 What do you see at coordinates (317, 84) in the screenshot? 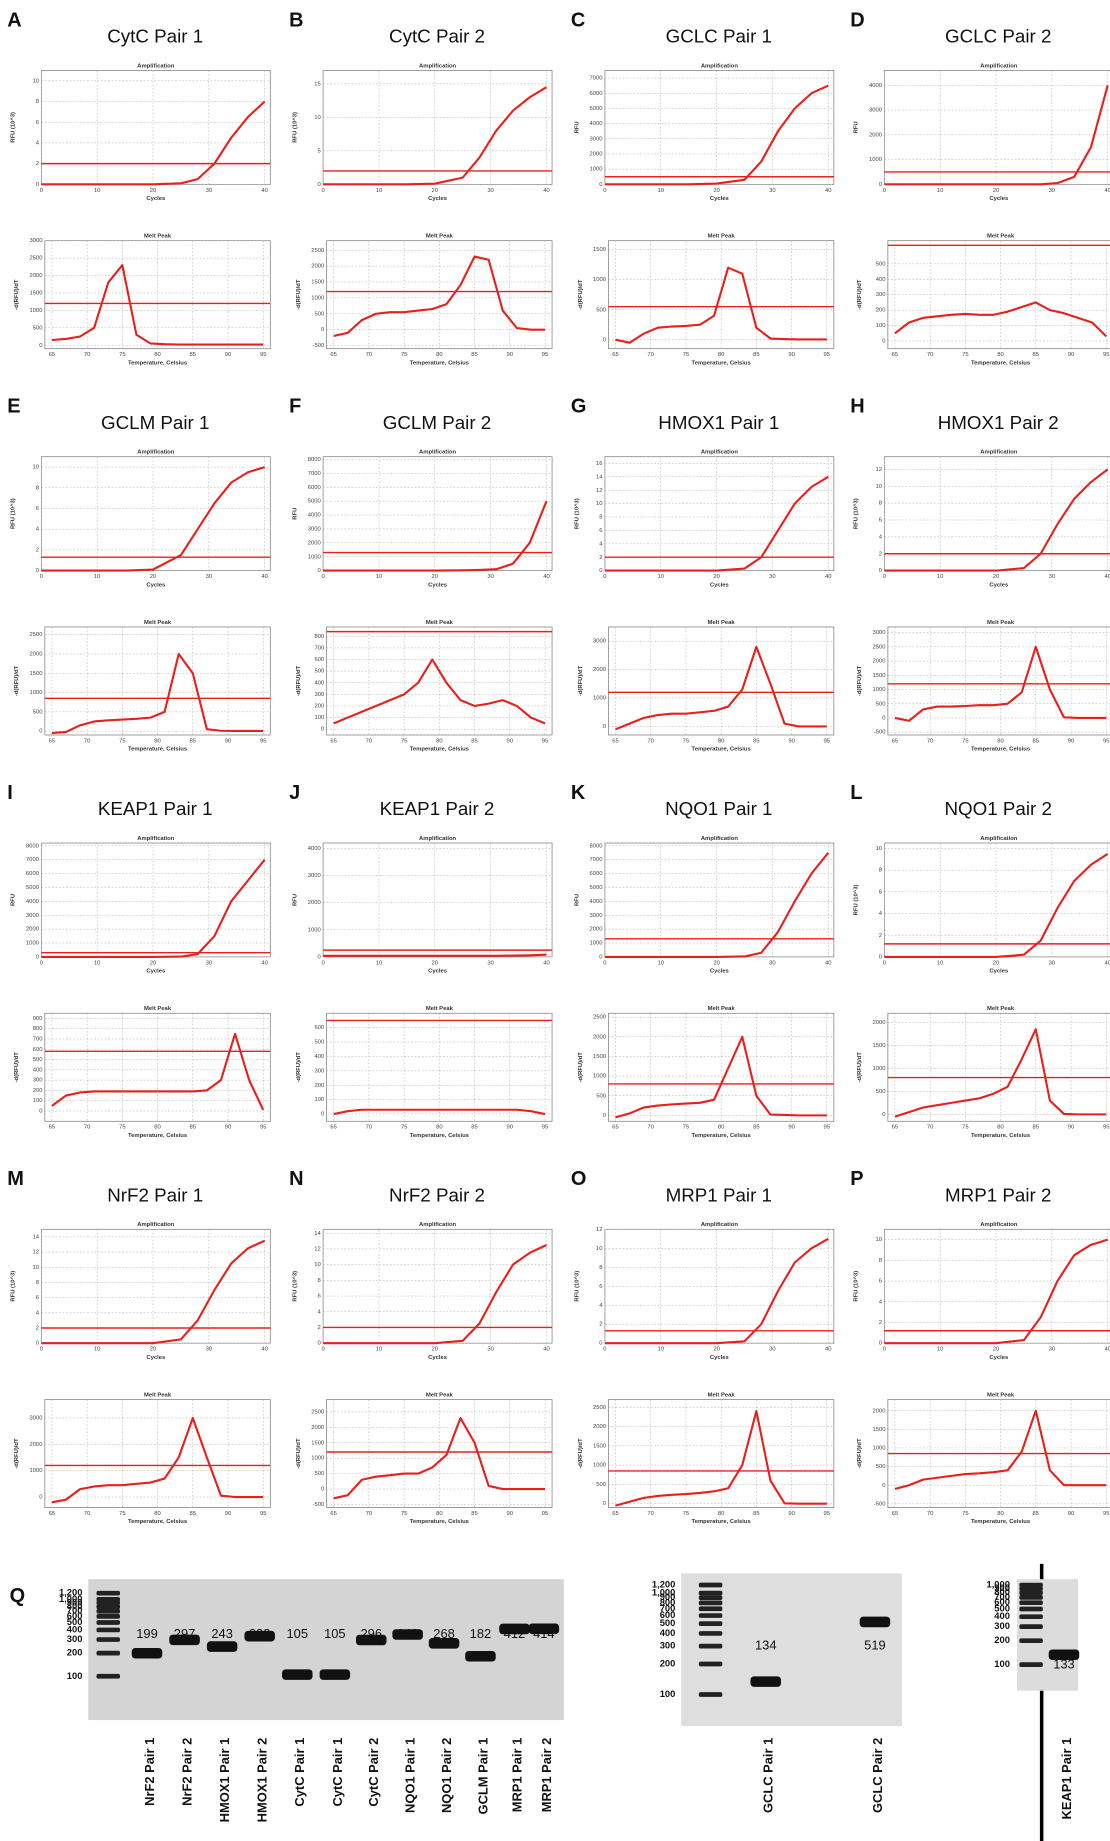
I see `y-tick-label: 15` at bounding box center [317, 84].